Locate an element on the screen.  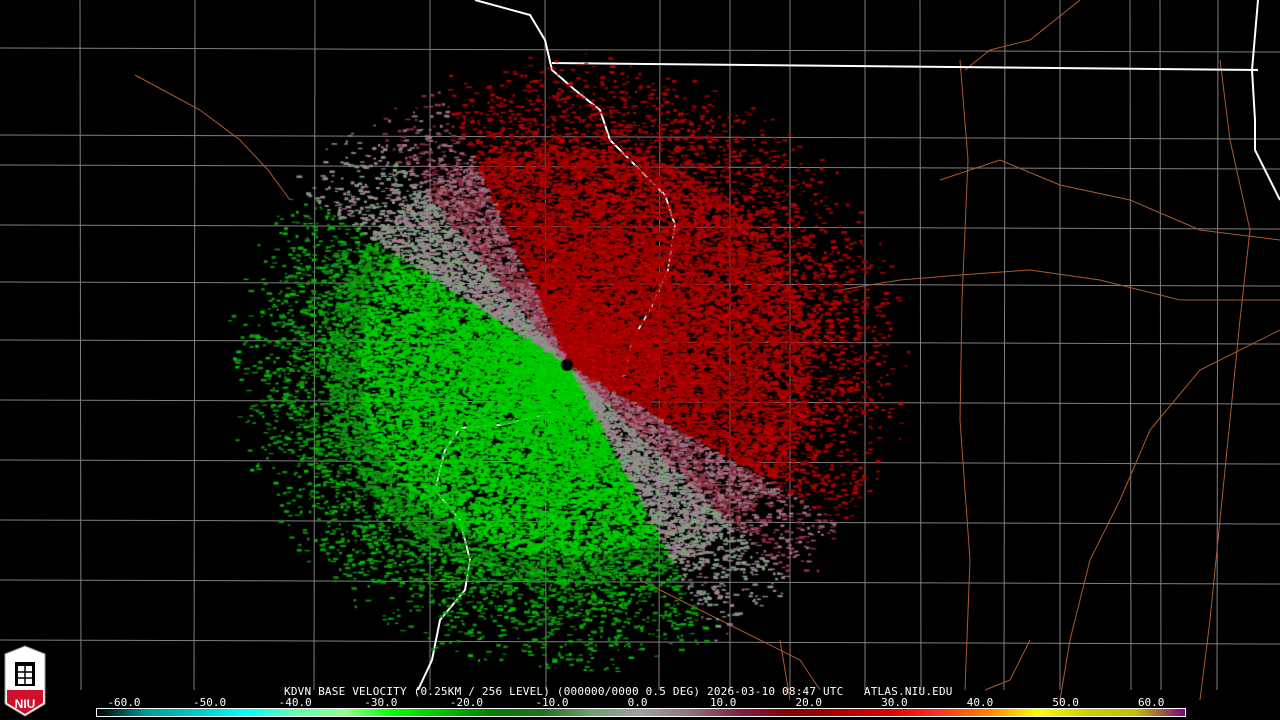
niu-logo: NIU is located at coordinates (25, 681).